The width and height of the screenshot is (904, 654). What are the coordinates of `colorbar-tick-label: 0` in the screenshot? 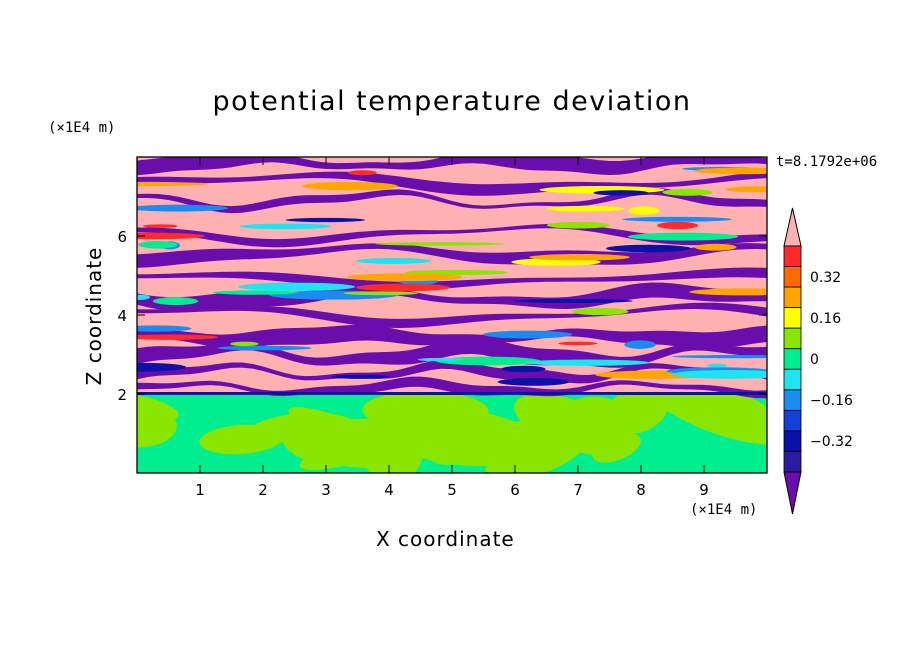 It's located at (814, 360).